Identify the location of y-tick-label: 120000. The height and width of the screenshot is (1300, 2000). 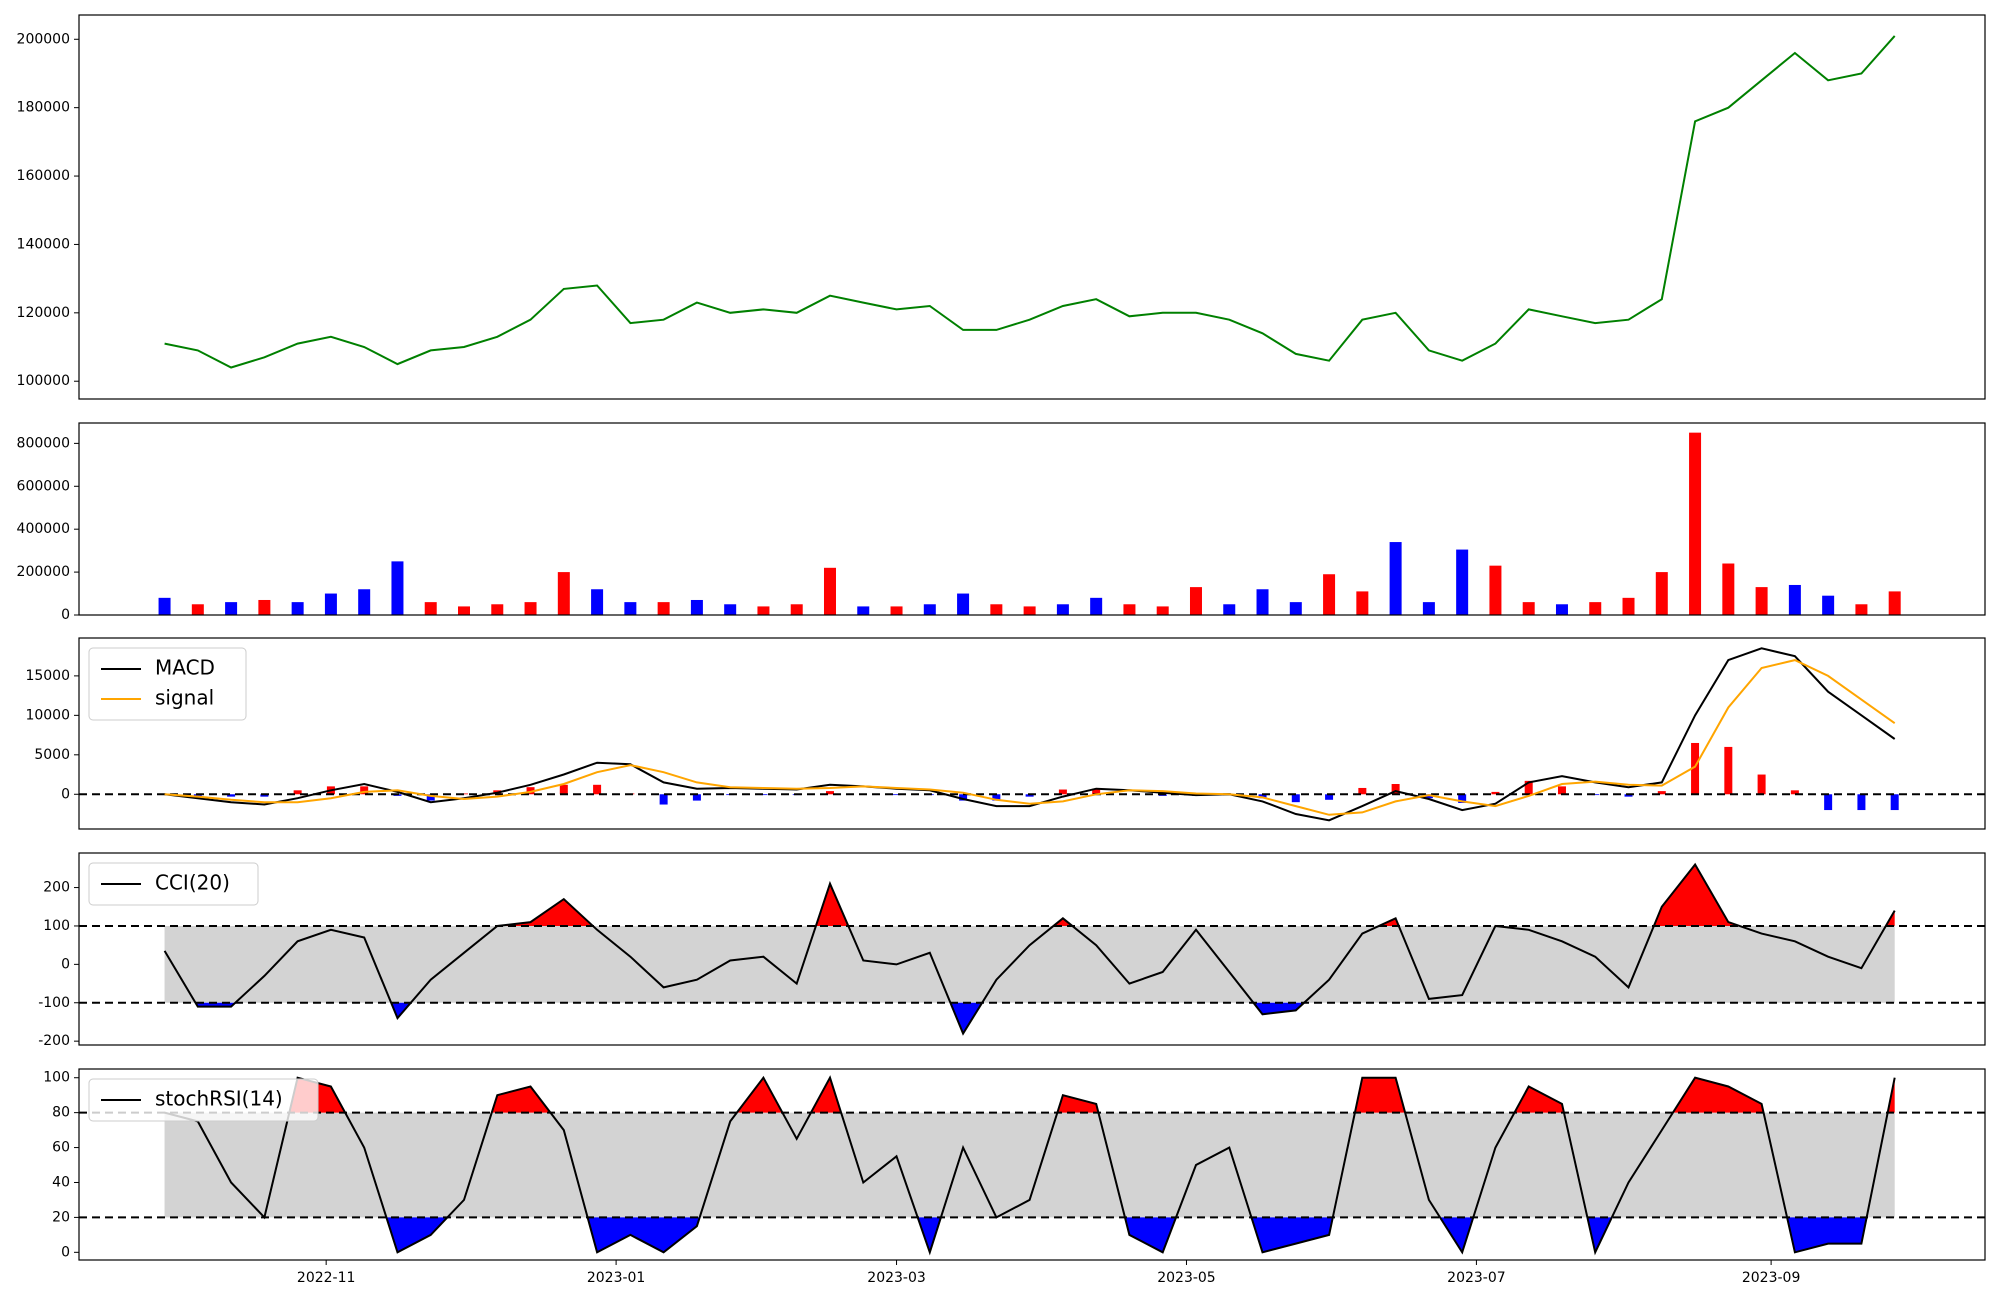
(43, 313).